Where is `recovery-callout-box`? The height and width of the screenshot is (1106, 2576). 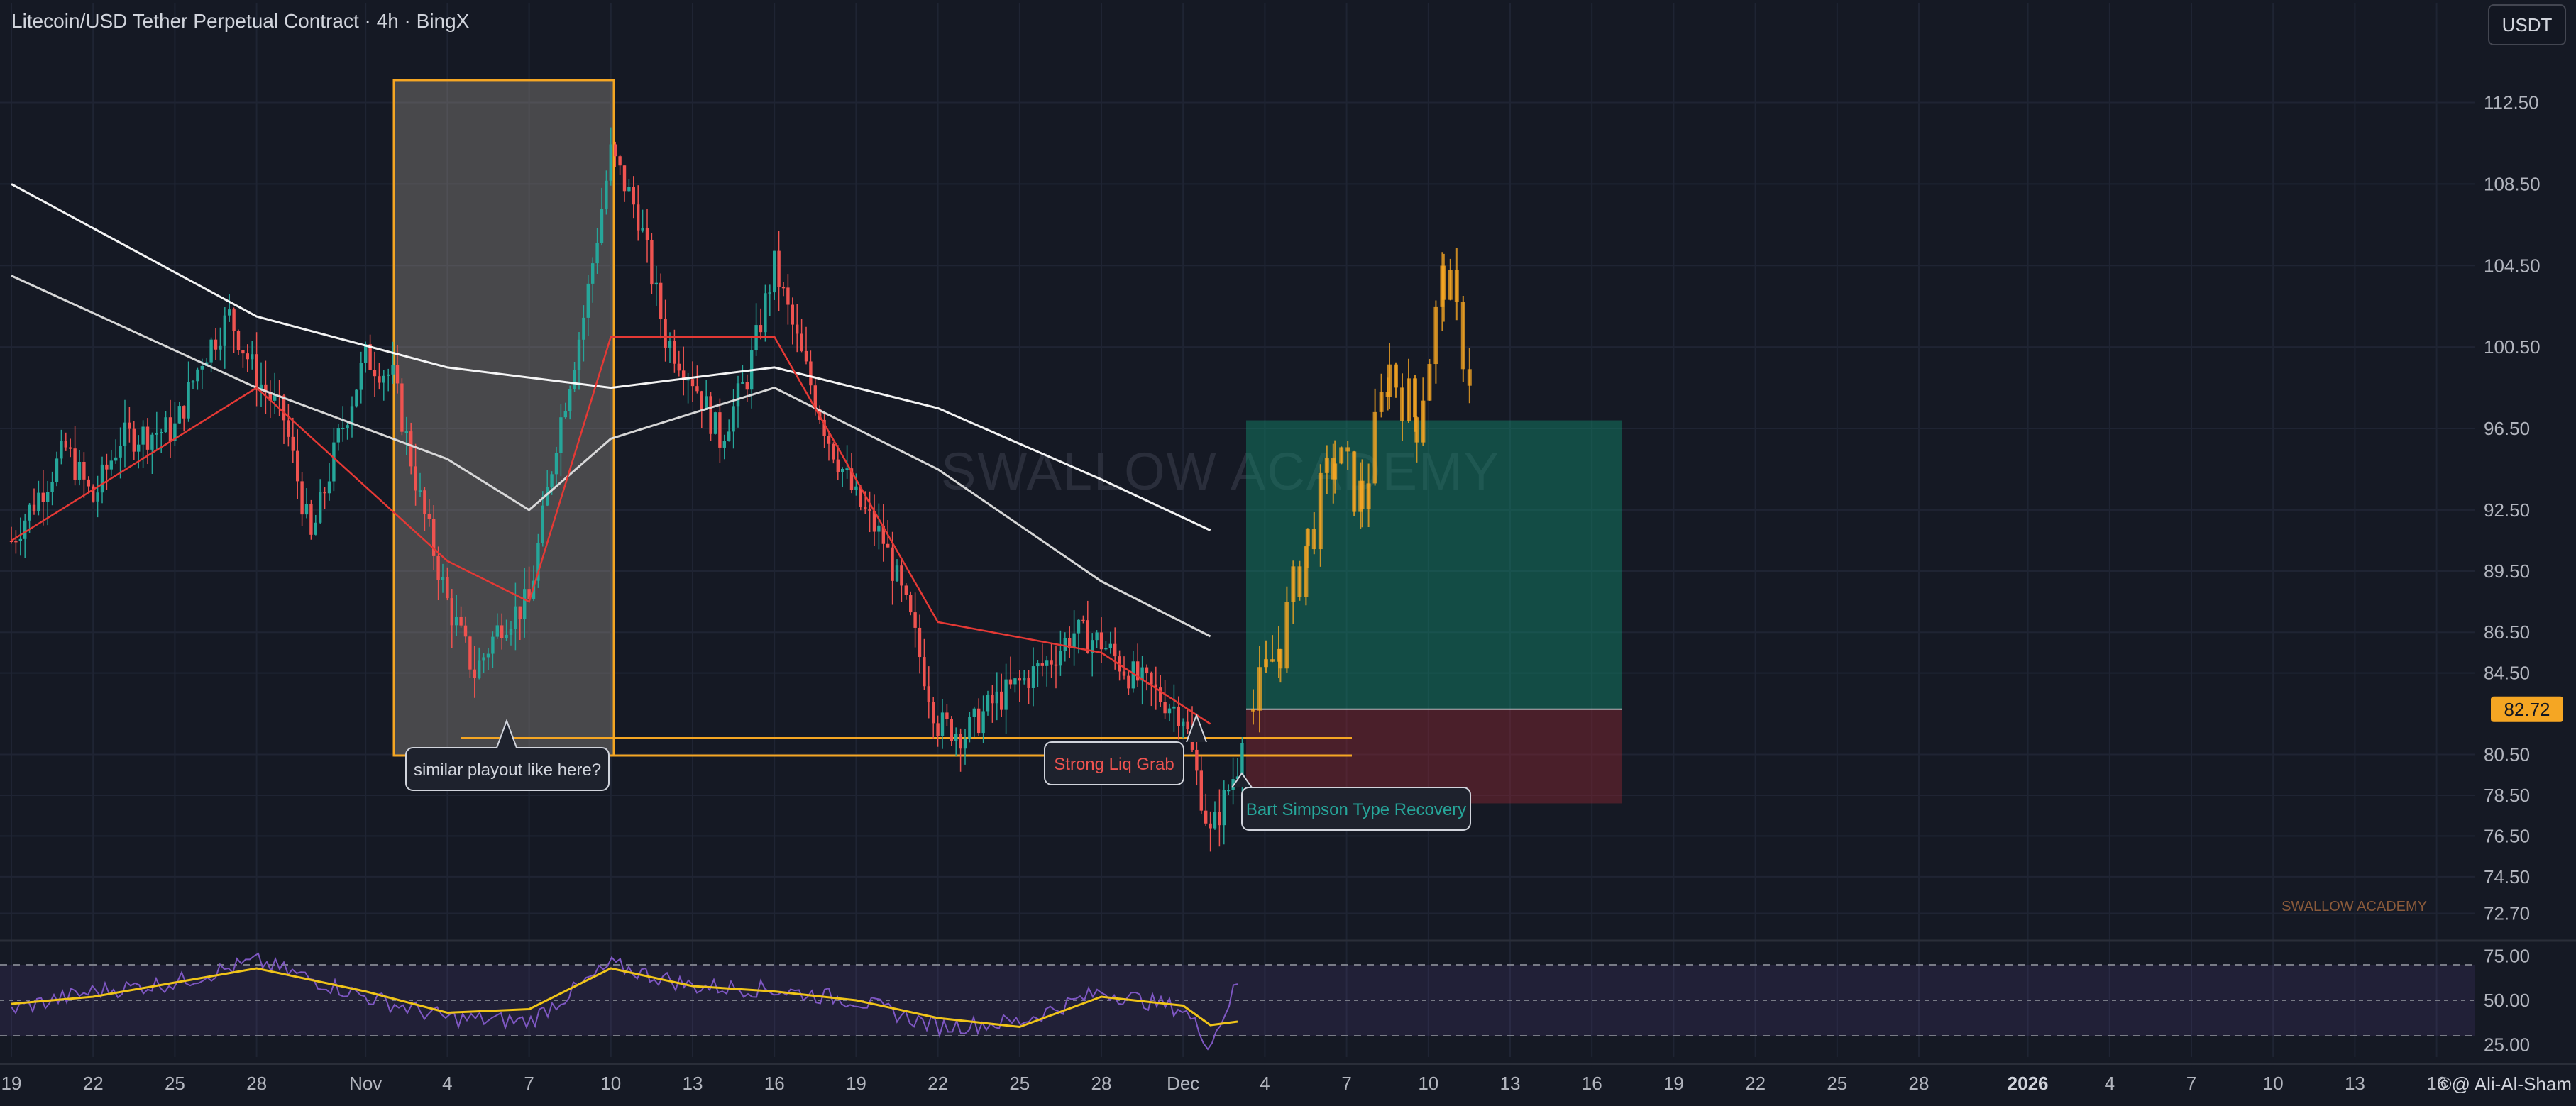 recovery-callout-box is located at coordinates (1356, 809).